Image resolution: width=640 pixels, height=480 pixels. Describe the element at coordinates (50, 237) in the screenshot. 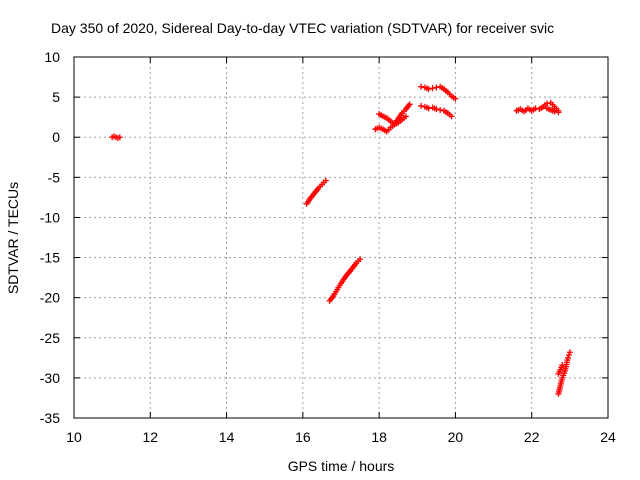

I see `y-tick-labels: -35 -30 -25 -20 -15 -10 -5 0 5 10` at that location.